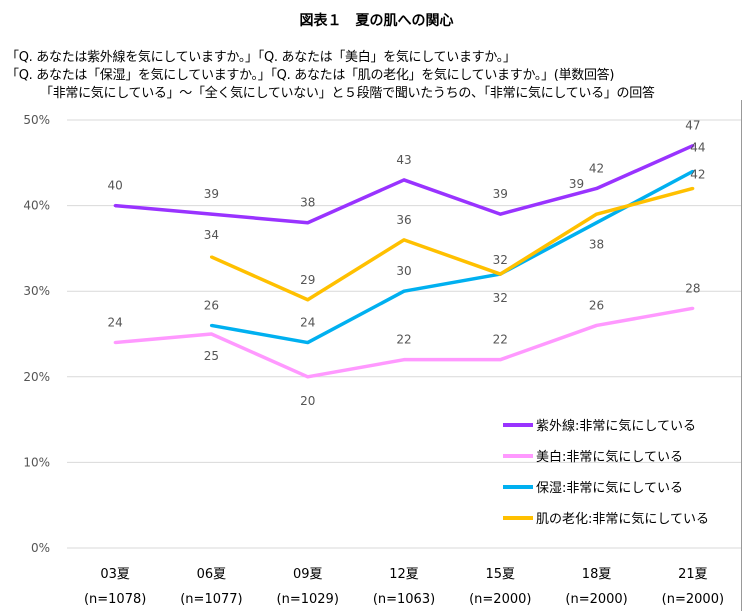 The height and width of the screenshot is (613, 753). What do you see at coordinates (616, 426) in the screenshot?
I see `legend-label: 紫外線:非常に気にしている` at bounding box center [616, 426].